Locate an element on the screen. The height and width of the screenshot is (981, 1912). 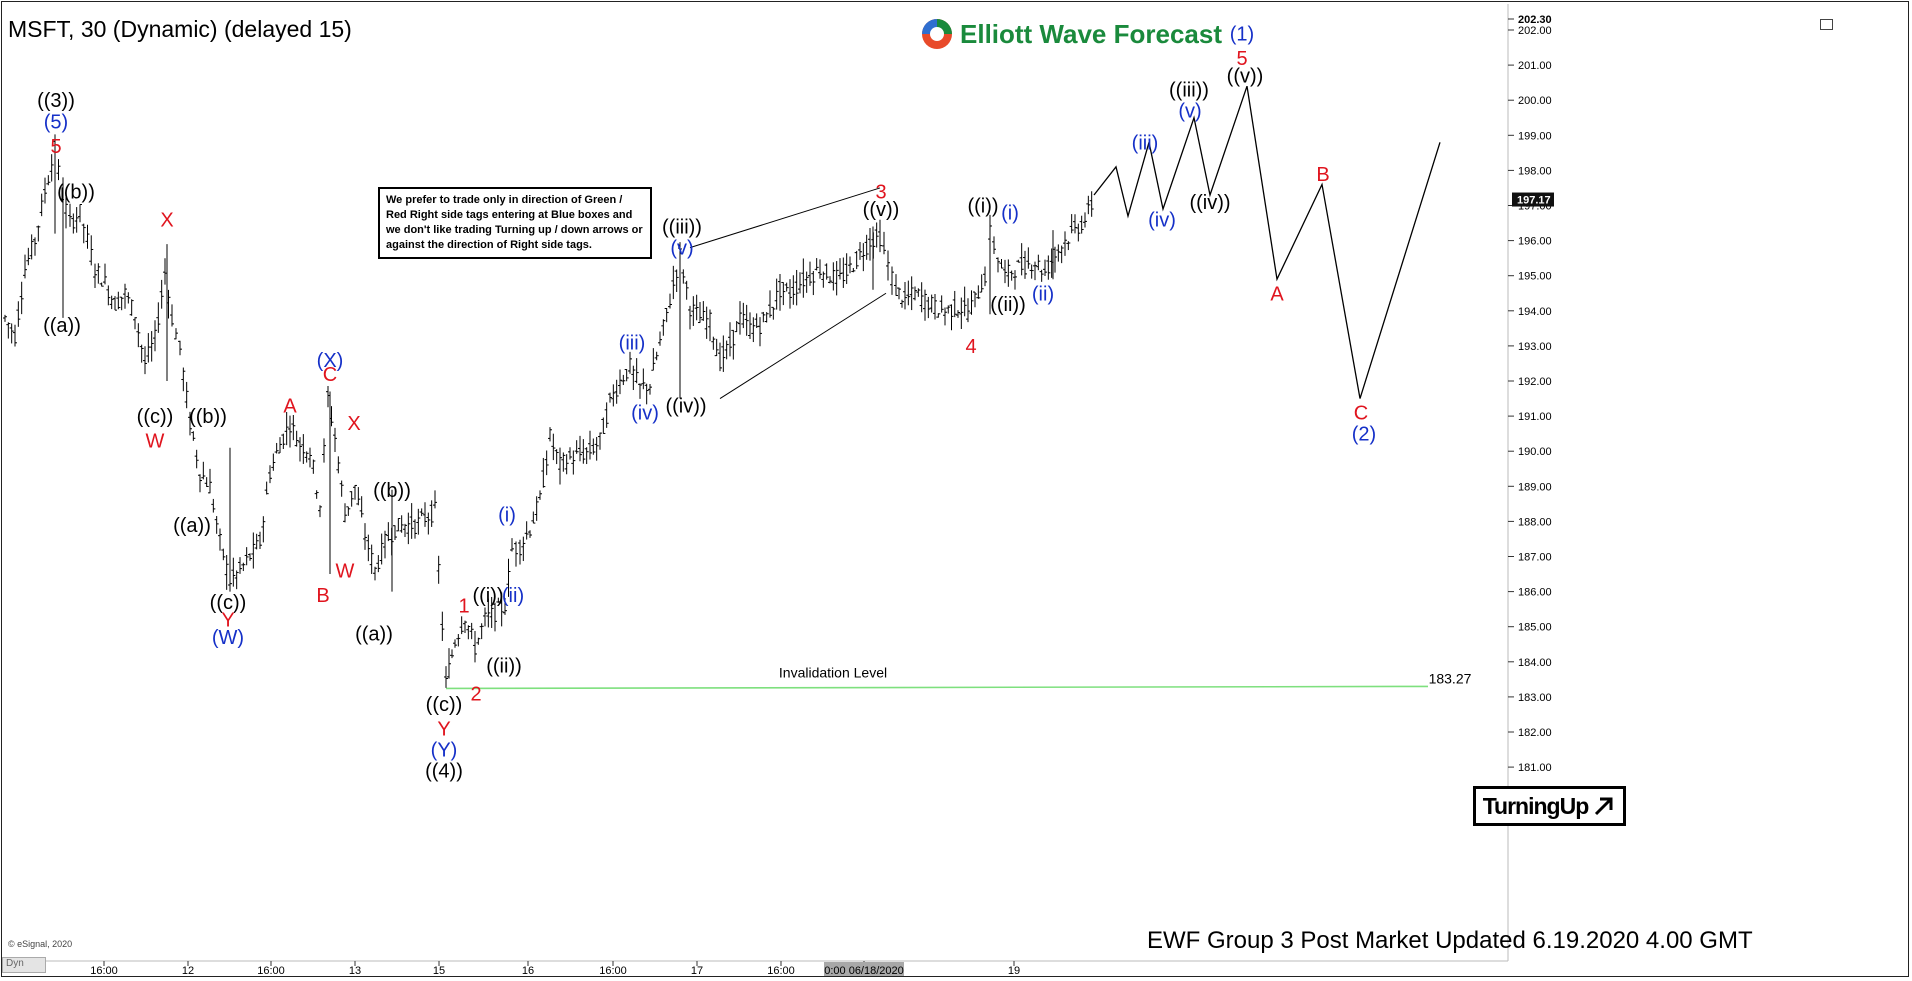
x-tick-label: 15 is located at coordinates (439, 971).